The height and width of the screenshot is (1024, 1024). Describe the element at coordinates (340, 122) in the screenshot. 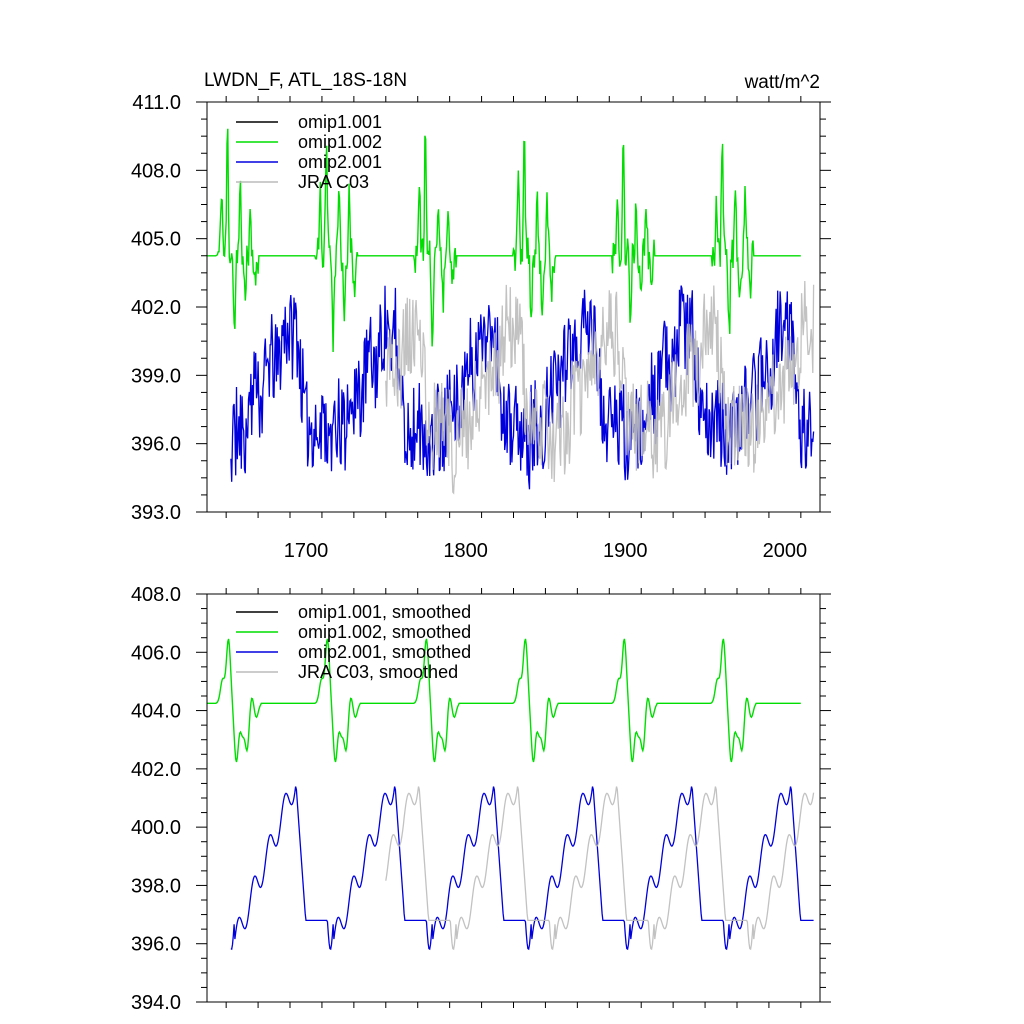

I see `legend-label: omip1.001` at that location.